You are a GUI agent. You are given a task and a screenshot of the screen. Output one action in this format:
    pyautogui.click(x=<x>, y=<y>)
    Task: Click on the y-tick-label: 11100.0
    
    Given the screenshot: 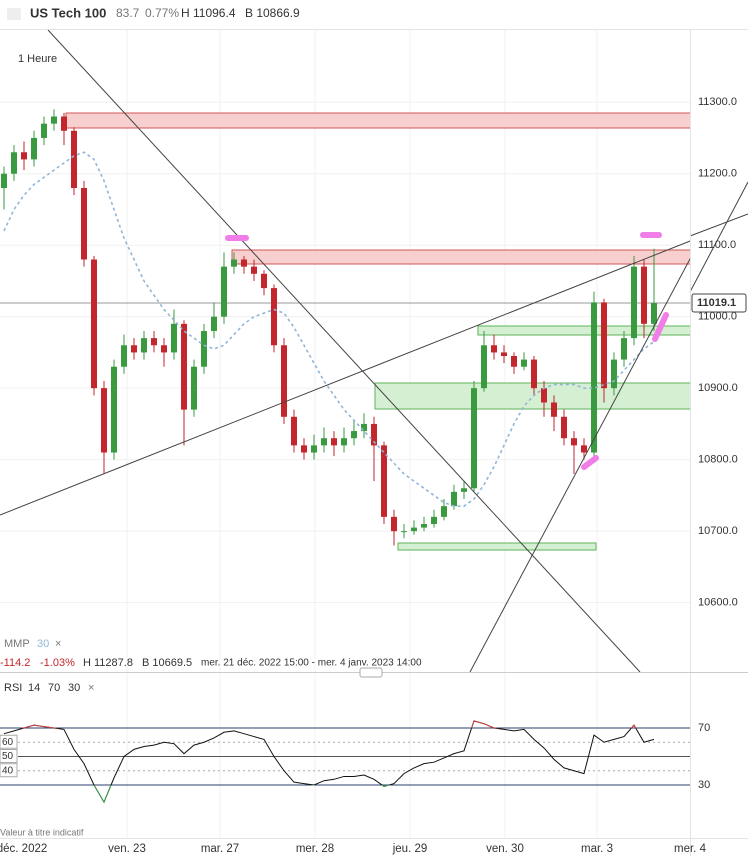 What is the action you would take?
    pyautogui.click(x=717, y=245)
    